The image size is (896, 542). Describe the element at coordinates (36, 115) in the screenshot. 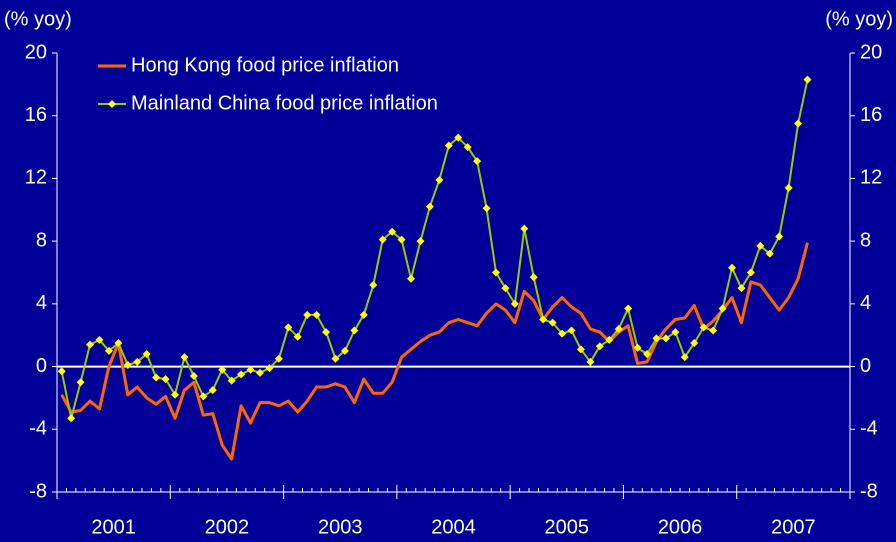

I see `y-tick-label: 16` at that location.